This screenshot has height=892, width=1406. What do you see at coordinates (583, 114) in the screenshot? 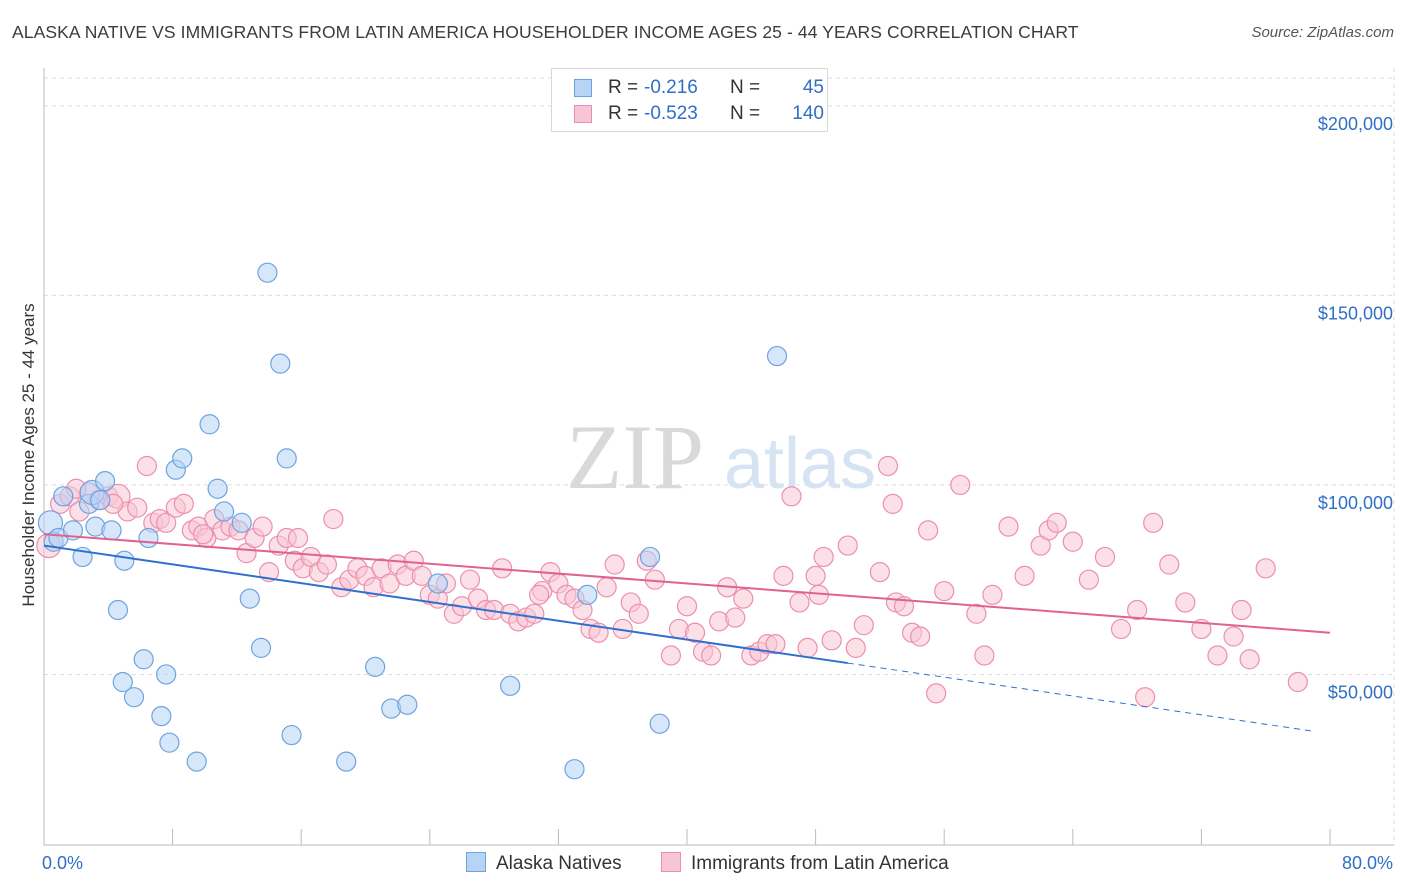
I see `legend-swatch-pink` at bounding box center [583, 114].